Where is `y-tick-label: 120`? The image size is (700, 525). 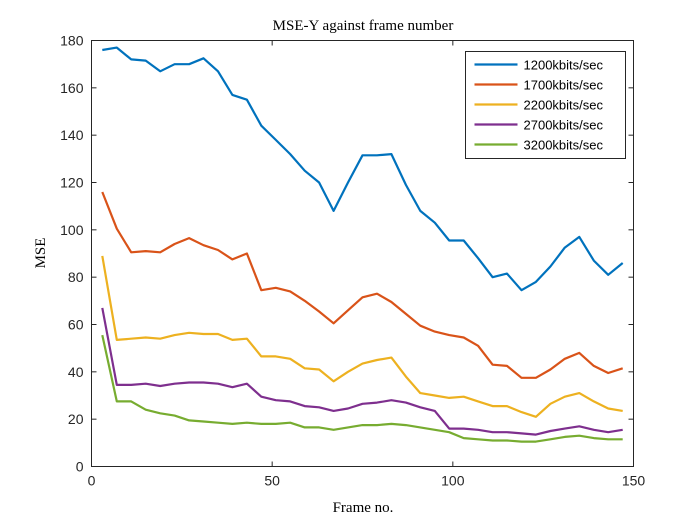 y-tick-label: 120 is located at coordinates (72, 183).